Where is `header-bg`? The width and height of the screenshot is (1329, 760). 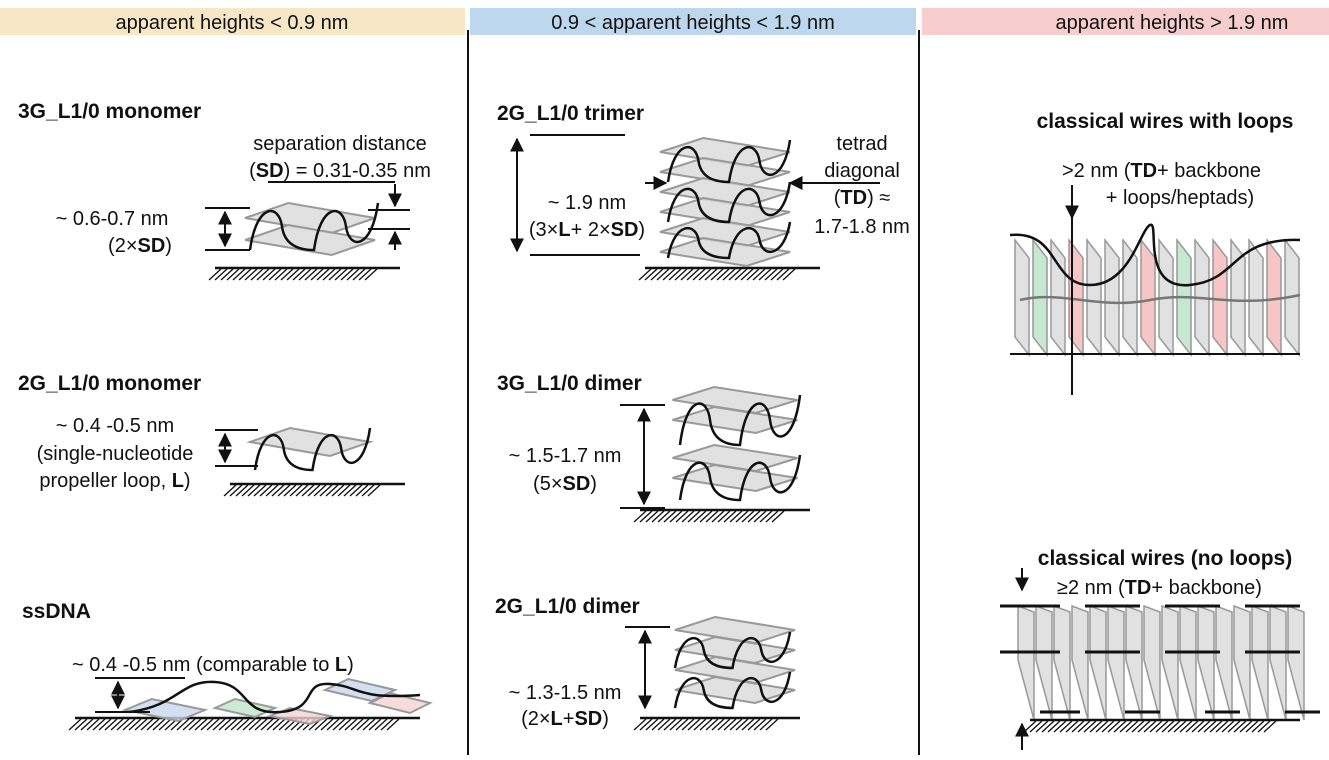
header-bg is located at coordinates (693, 21).